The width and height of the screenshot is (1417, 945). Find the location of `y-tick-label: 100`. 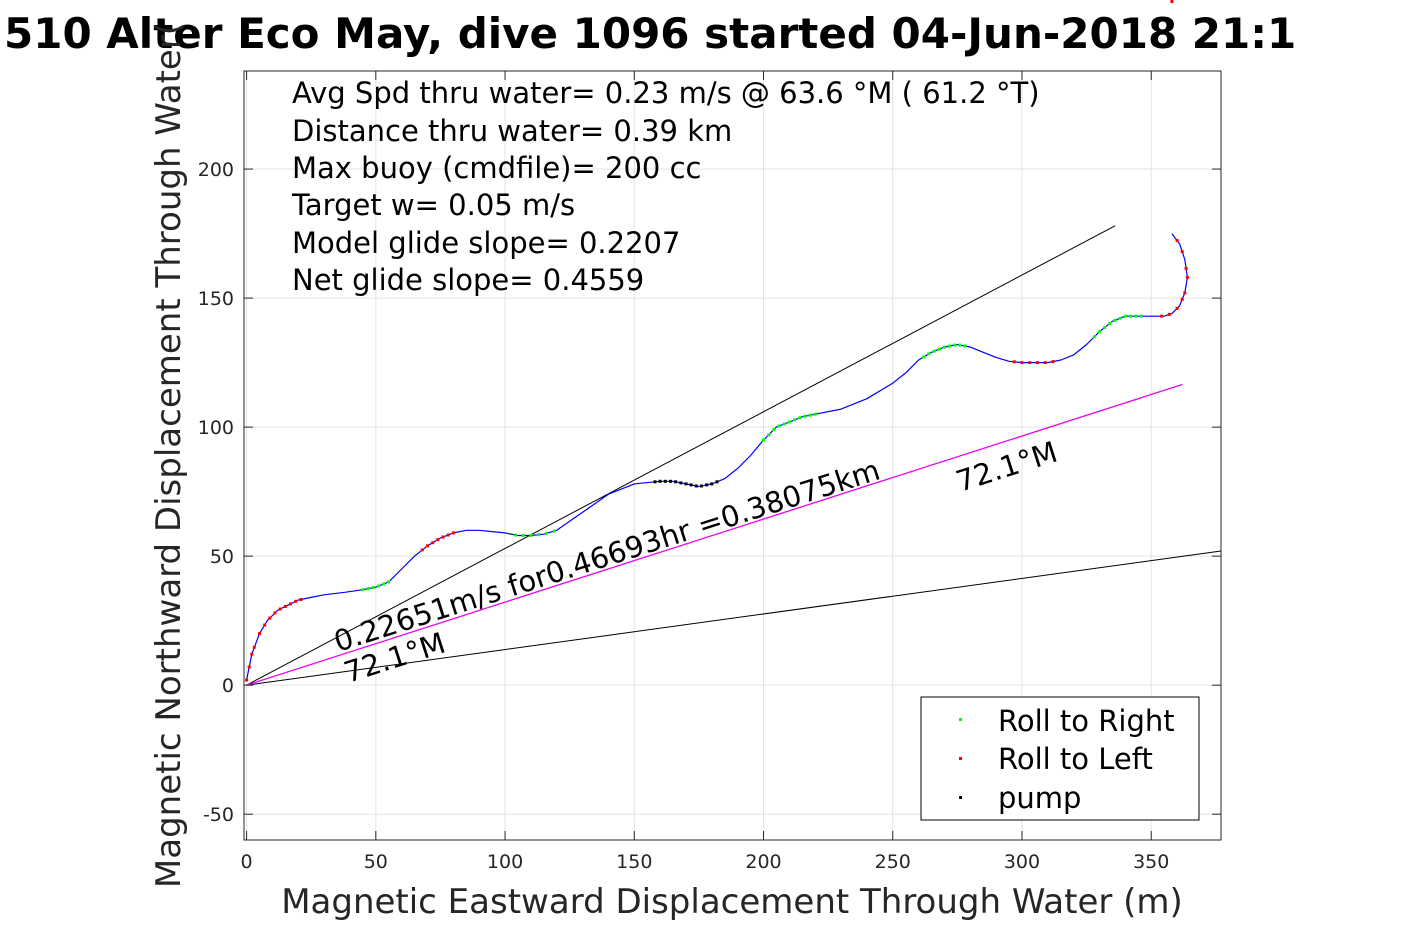

y-tick-label: 100 is located at coordinates (216, 428).